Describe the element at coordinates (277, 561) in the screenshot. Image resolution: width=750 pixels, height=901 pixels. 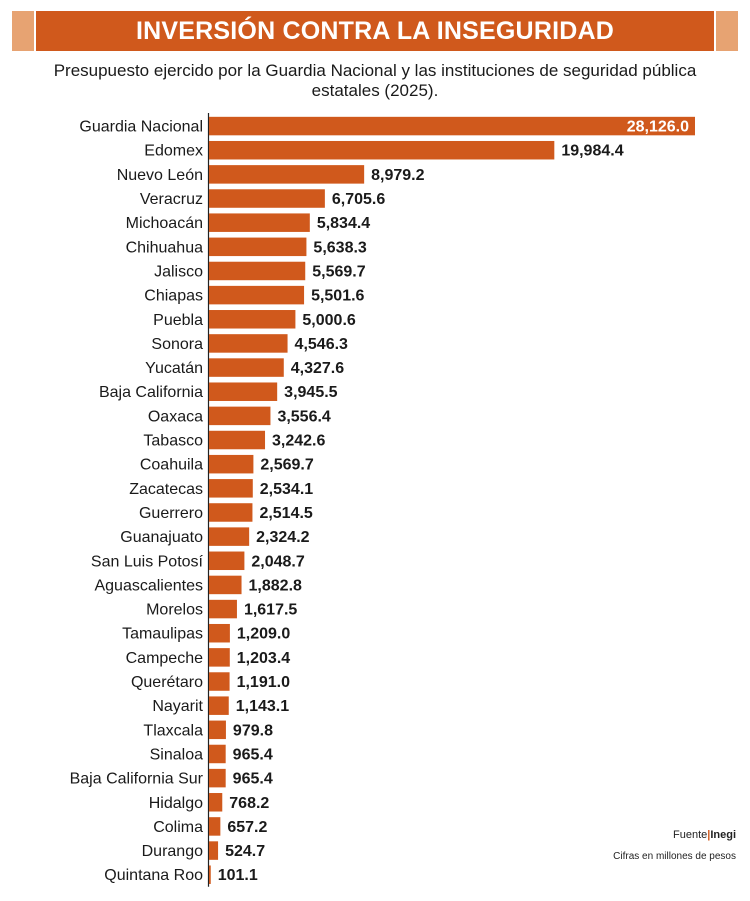
I see `data-label: 2,048.7` at that location.